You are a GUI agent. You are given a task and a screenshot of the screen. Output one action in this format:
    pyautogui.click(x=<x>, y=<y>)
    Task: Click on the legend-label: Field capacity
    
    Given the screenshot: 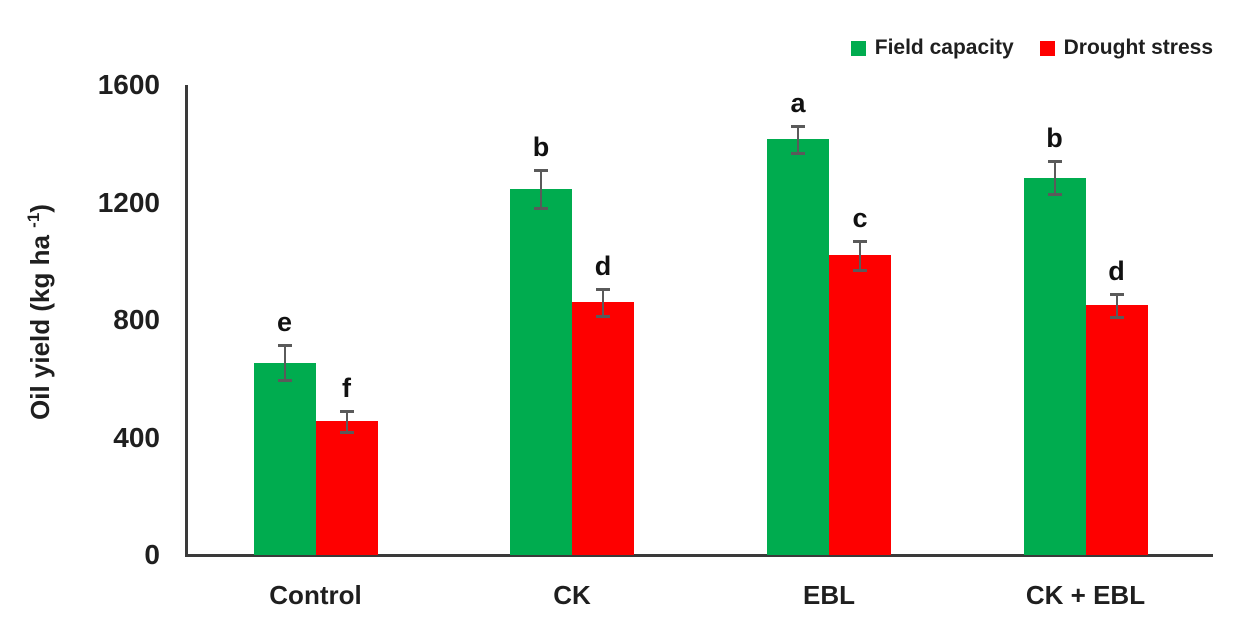 What is the action you would take?
    pyautogui.click(x=944, y=47)
    